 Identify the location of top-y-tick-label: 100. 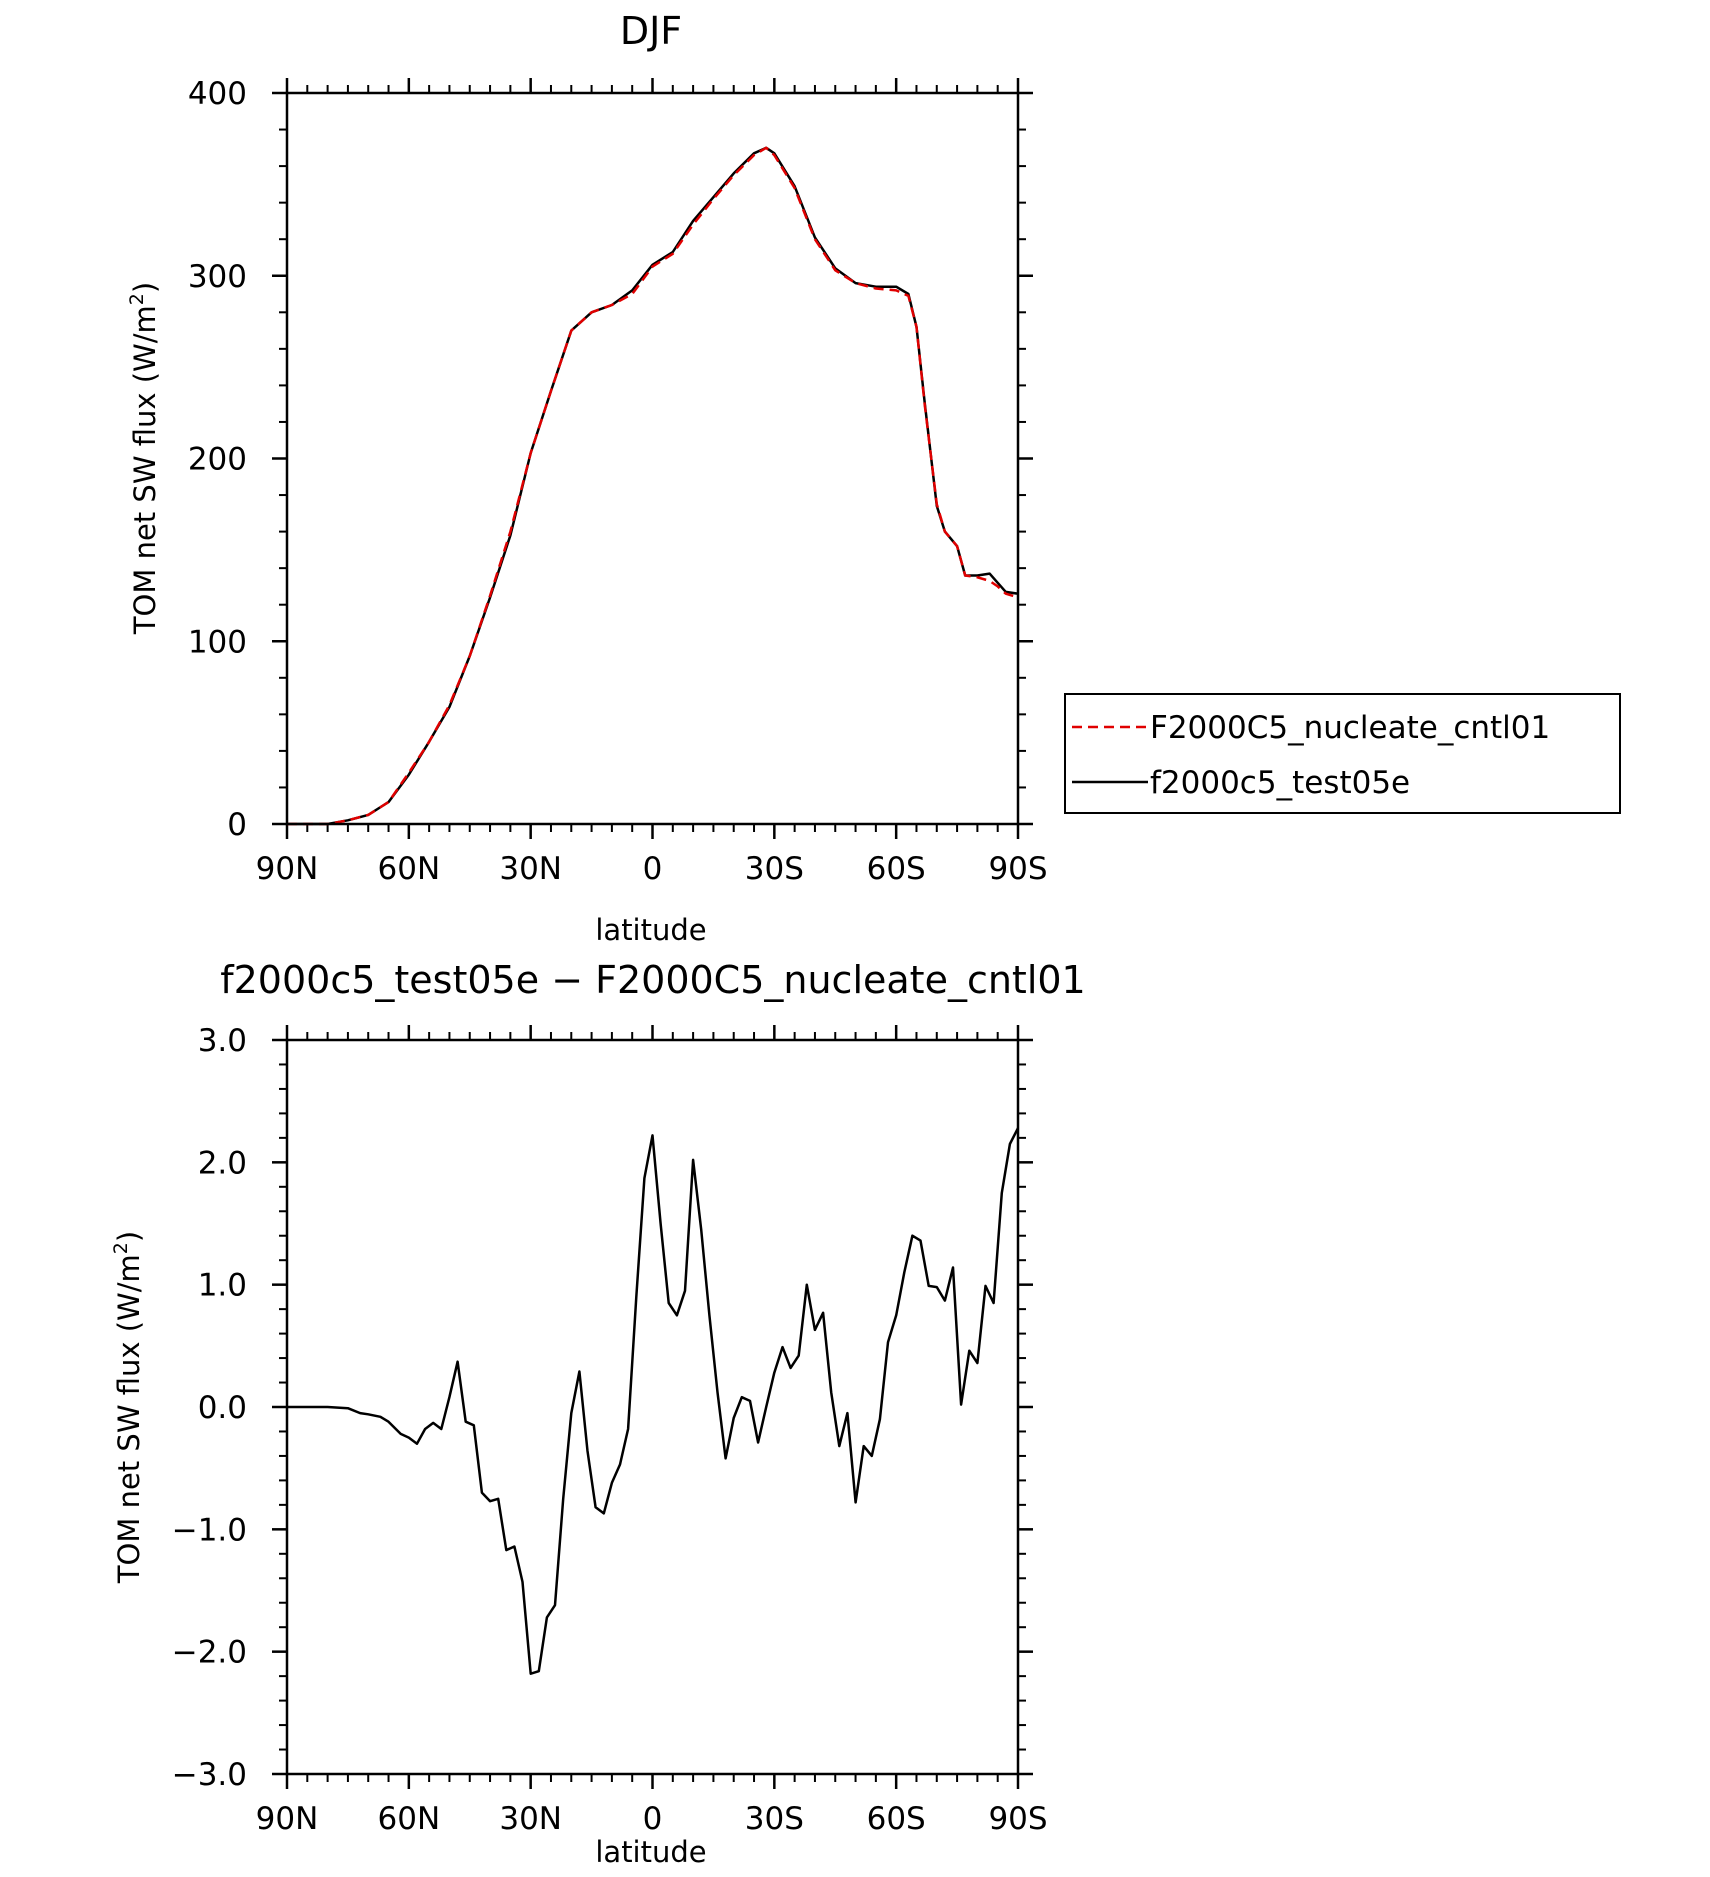
(217, 642).